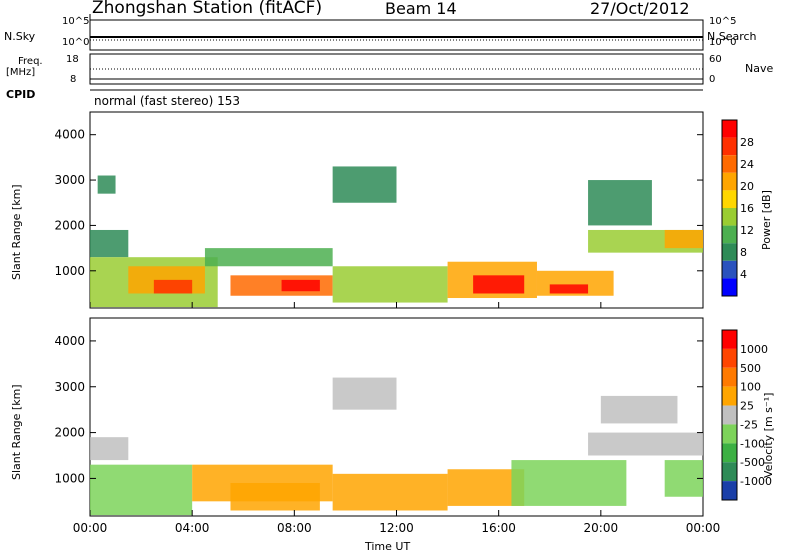  I want to click on velocity-colorbar-tick-6: -500, so click(752, 462).